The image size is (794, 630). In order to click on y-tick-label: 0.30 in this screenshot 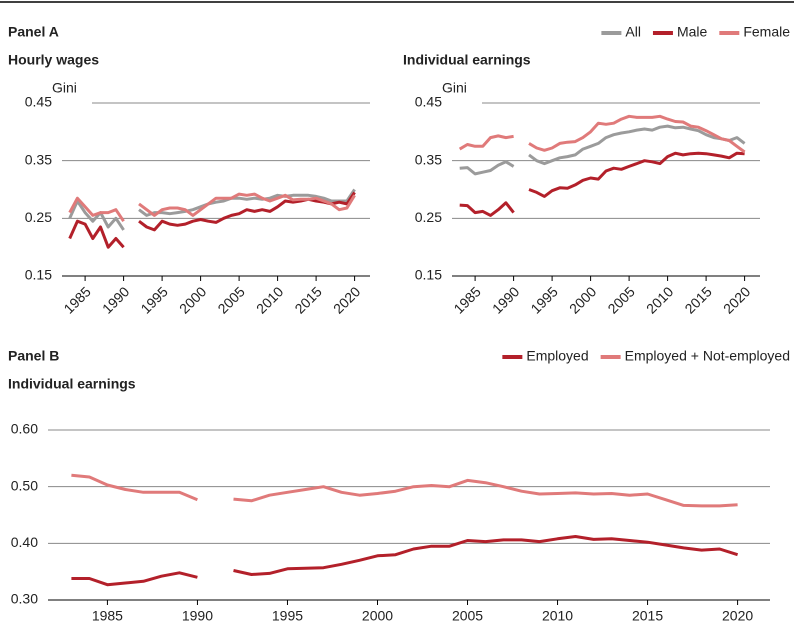, I will do `click(24, 599)`.